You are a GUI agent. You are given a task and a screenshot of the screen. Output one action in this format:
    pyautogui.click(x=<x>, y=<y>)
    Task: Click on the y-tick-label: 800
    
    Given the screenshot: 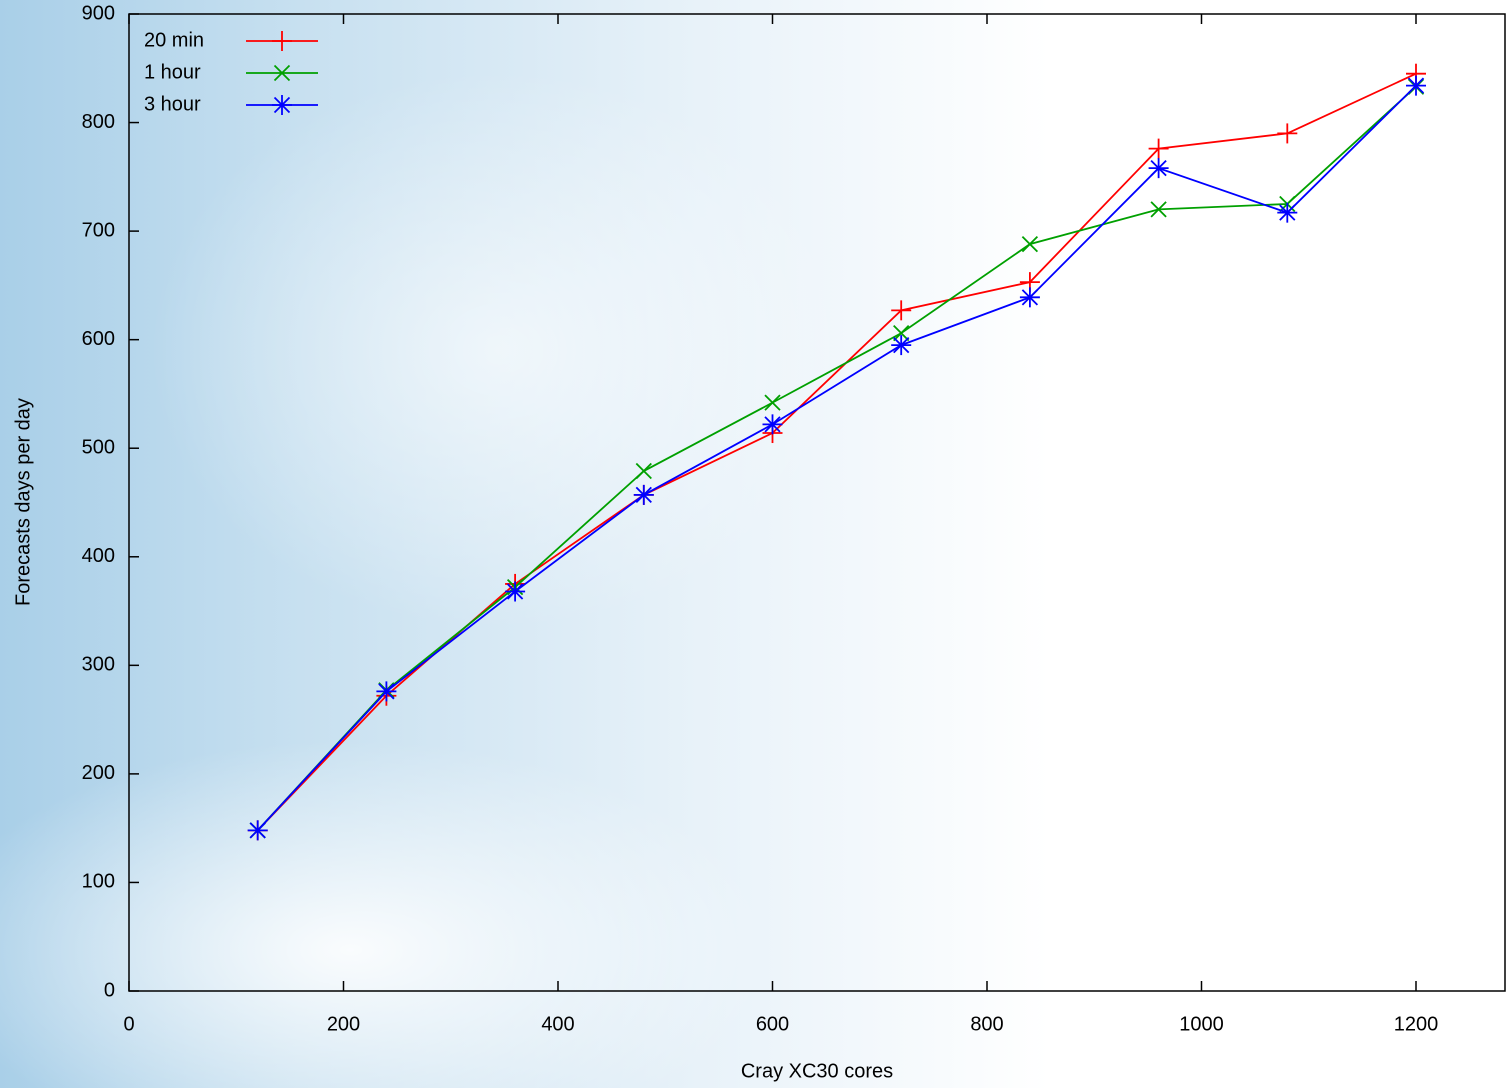 What is the action you would take?
    pyautogui.click(x=98, y=122)
    